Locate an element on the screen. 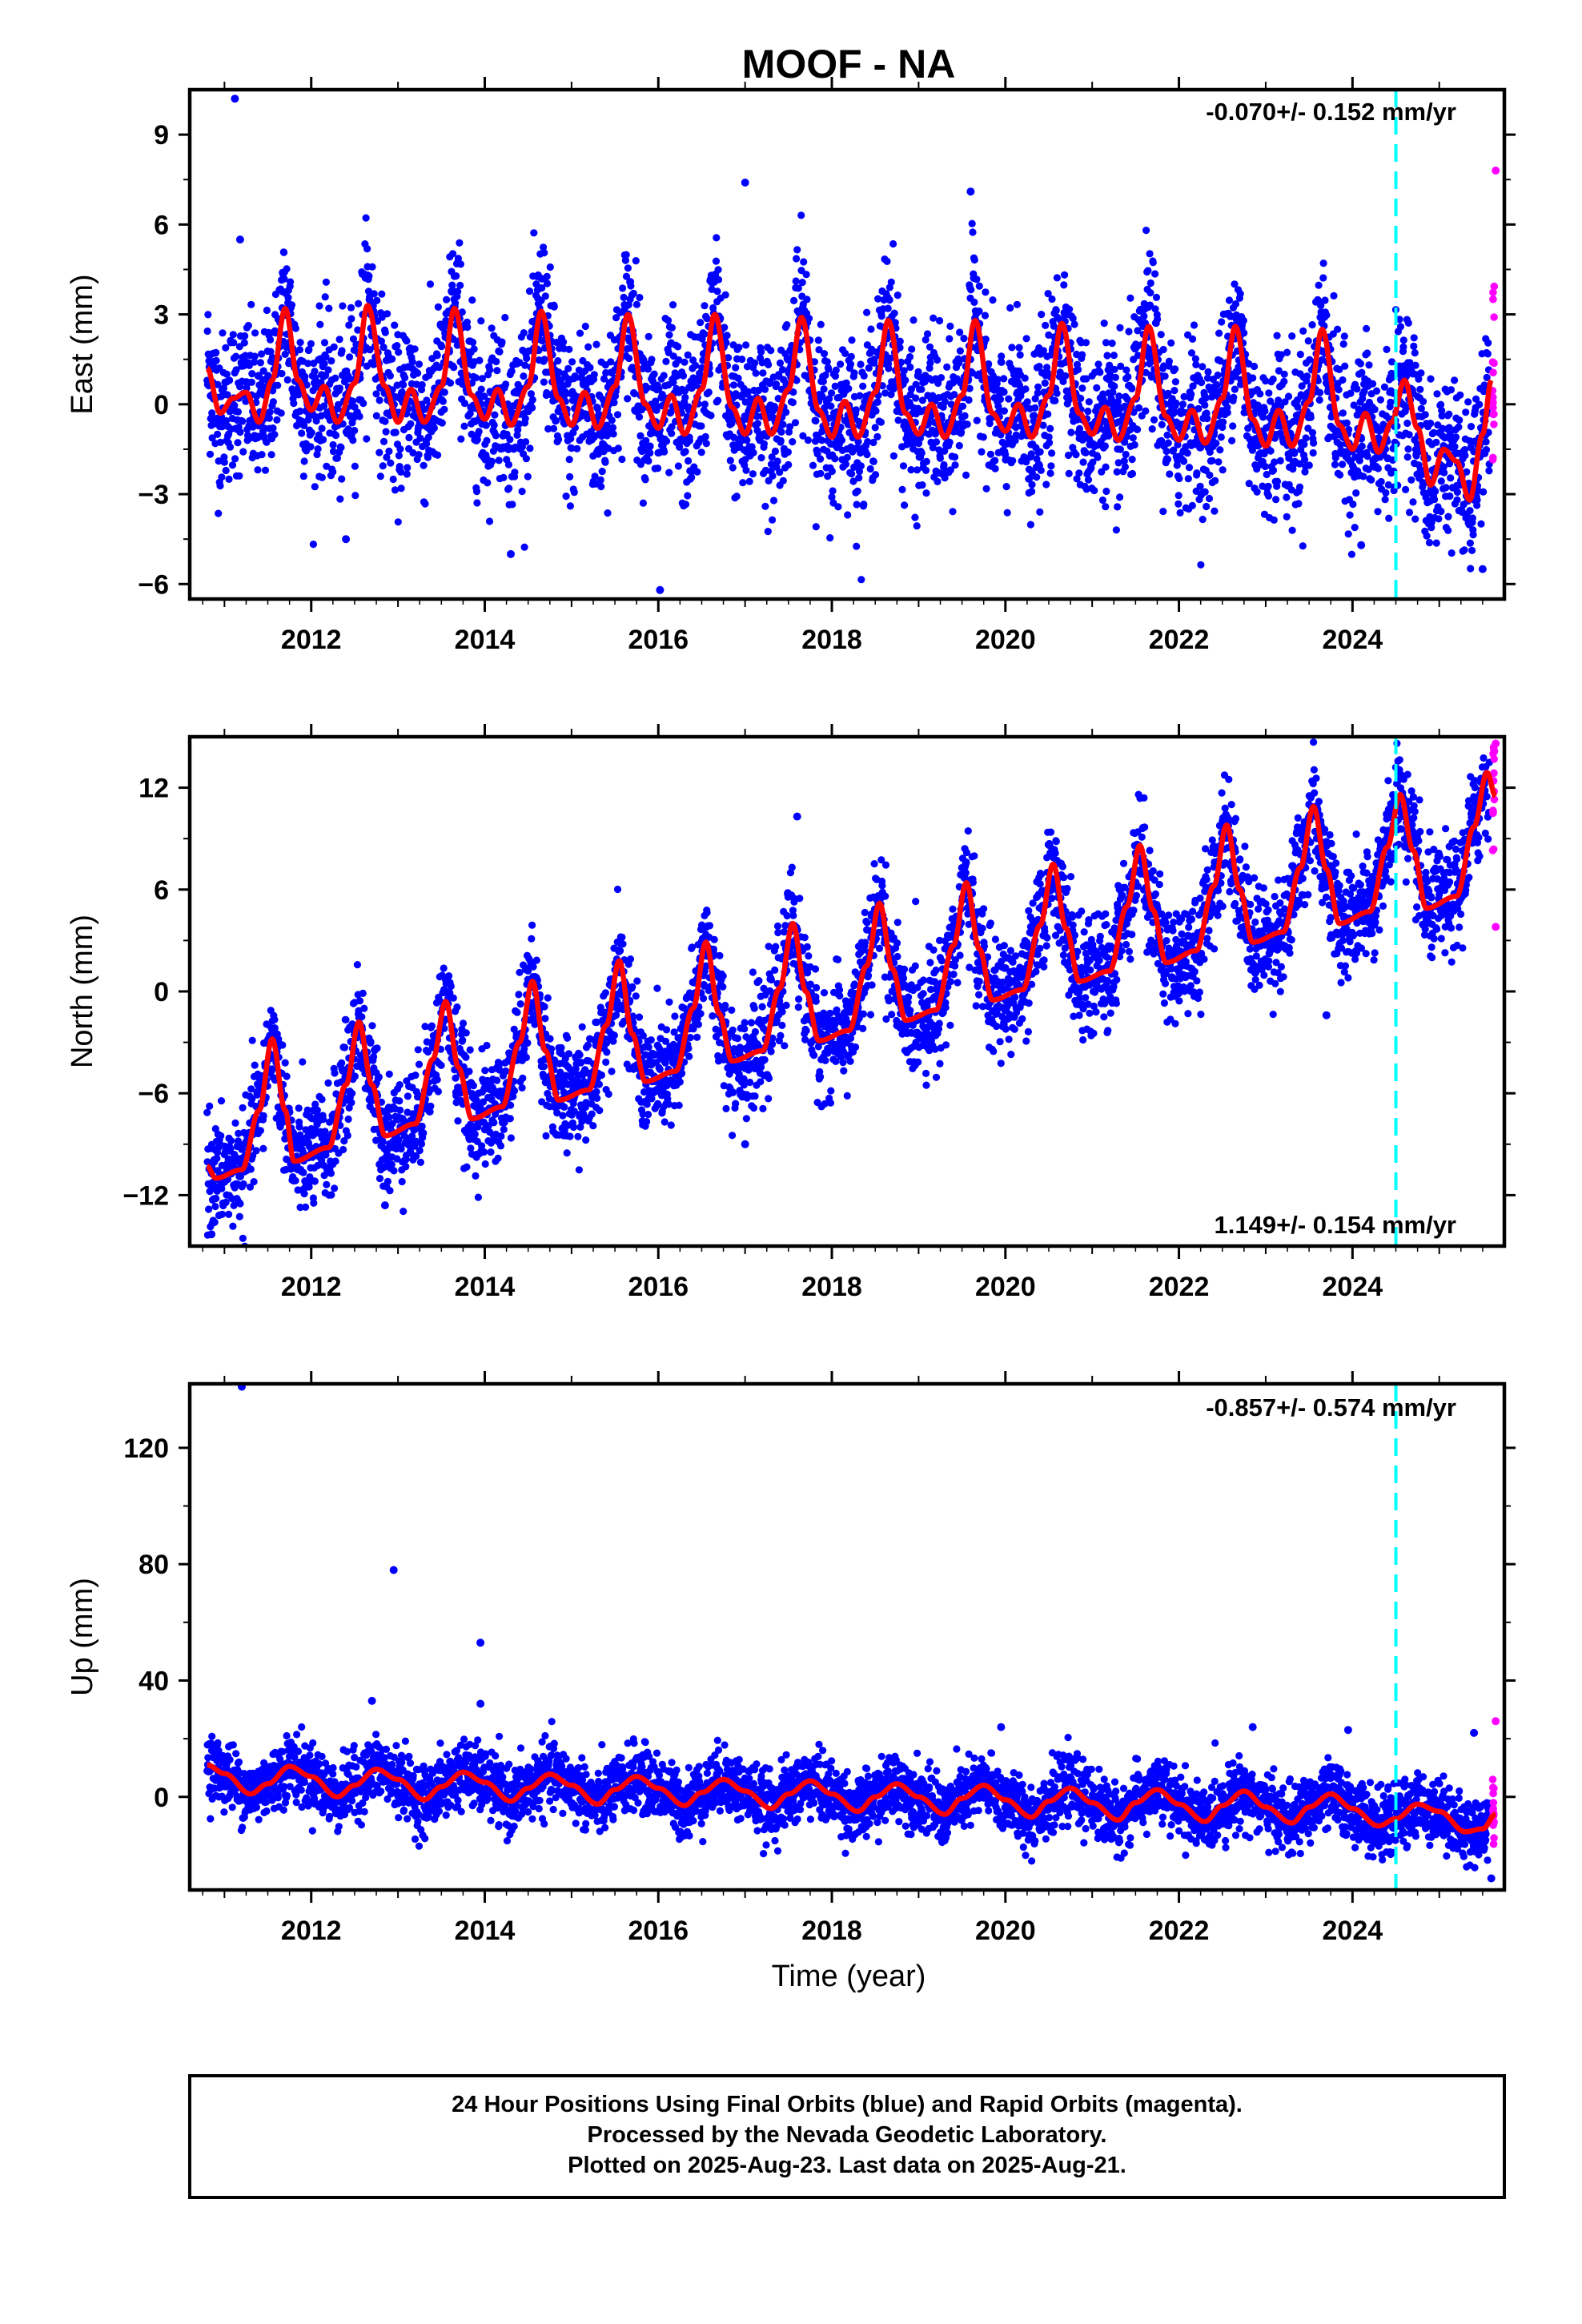 This screenshot has height=2324, width=1582. east-rapid-orbit-points is located at coordinates (1493, 373).